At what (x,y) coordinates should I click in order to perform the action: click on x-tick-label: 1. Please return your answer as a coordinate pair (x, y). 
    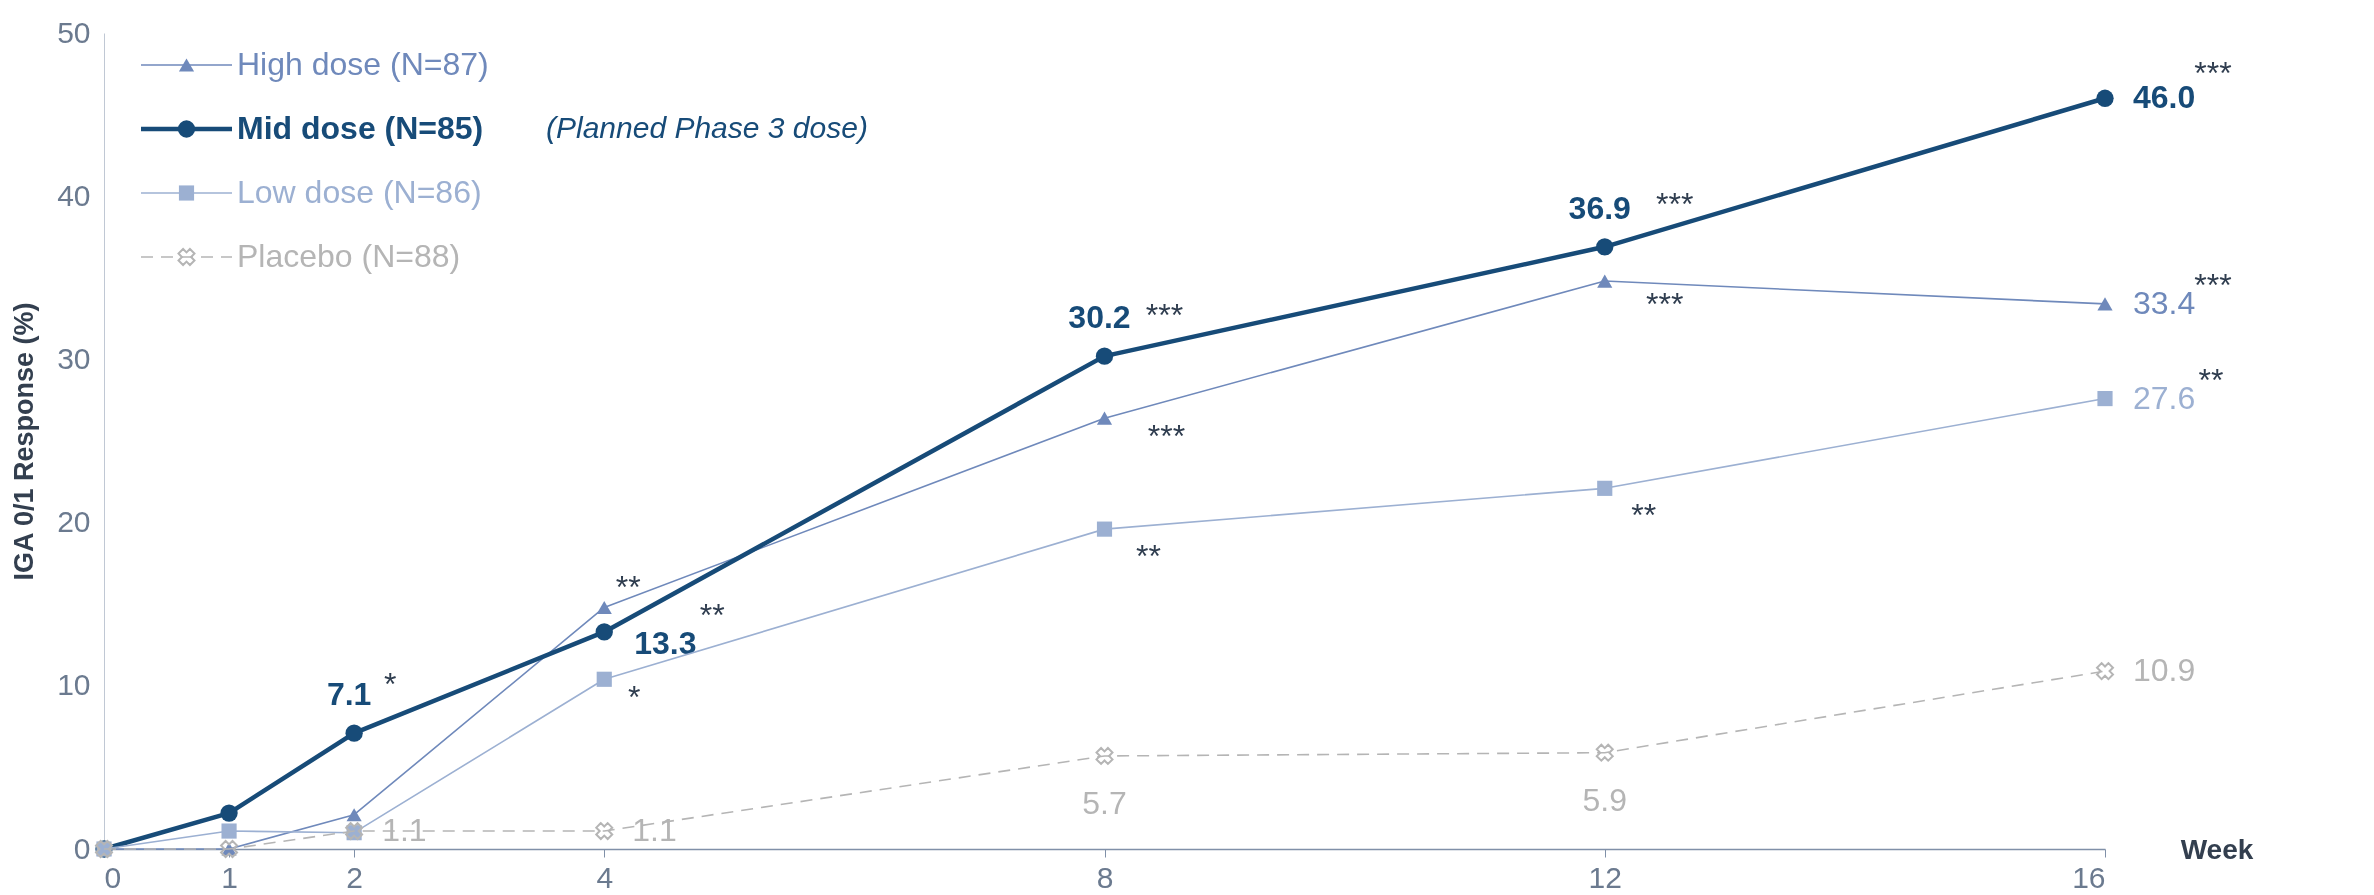
    Looking at the image, I should click on (229, 877).